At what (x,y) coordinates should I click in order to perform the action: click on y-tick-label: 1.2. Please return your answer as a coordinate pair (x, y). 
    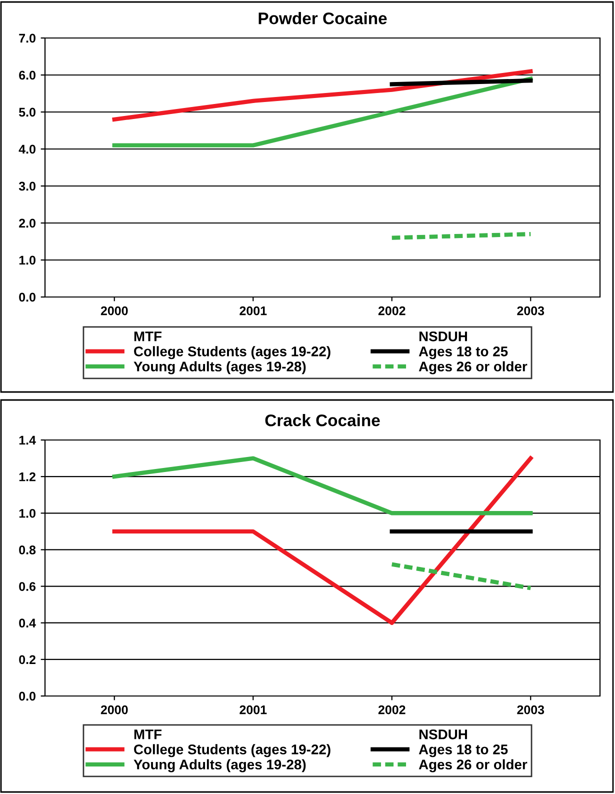
    Looking at the image, I should click on (27, 477).